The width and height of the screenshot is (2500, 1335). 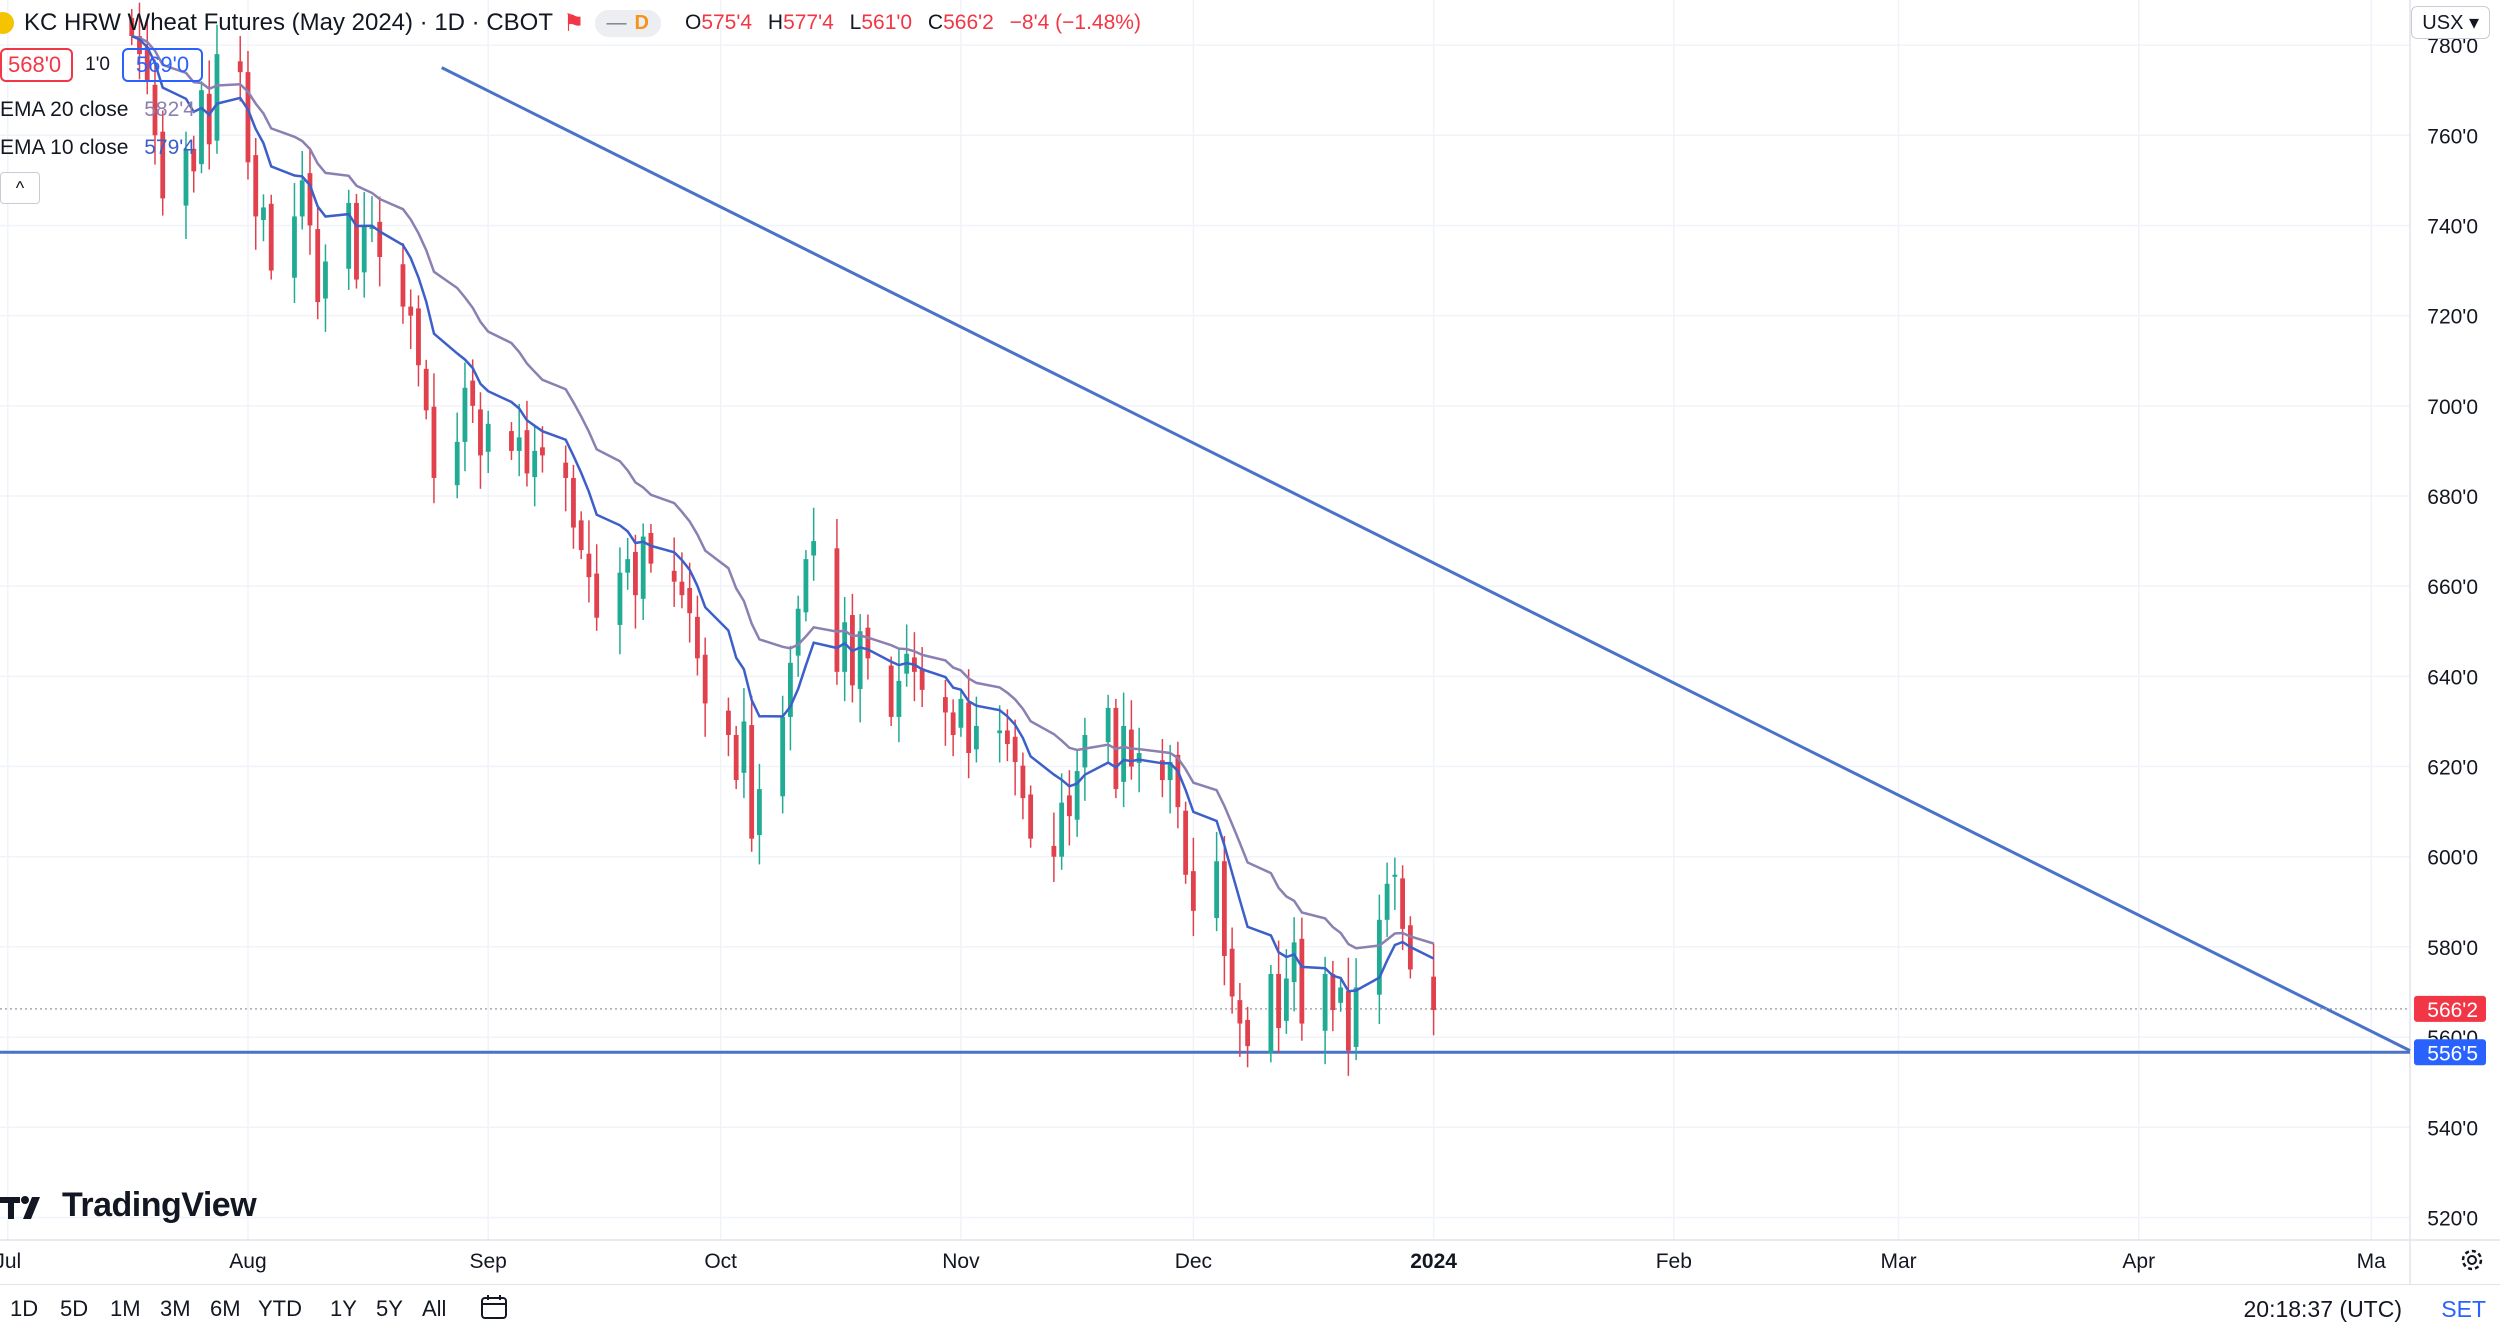 I want to click on range-button-1y: 1Y, so click(x=343, y=1308).